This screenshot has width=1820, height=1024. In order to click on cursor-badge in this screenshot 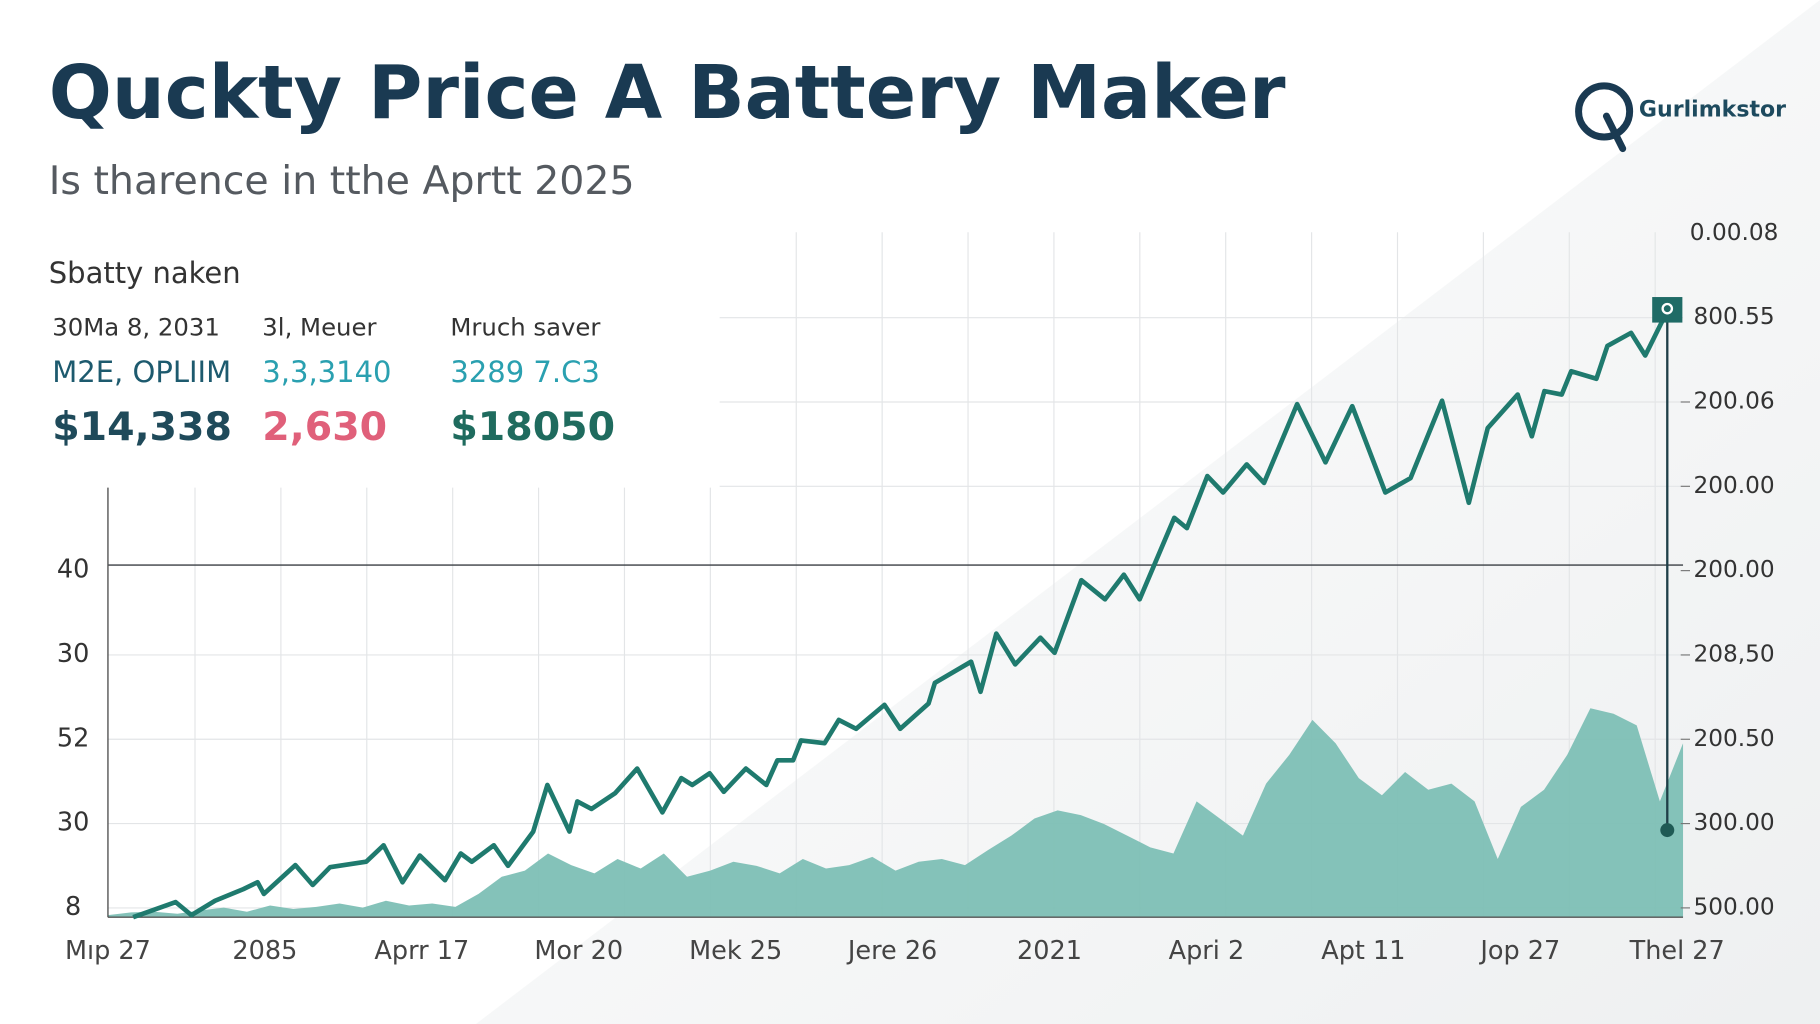, I will do `click(1667, 310)`.